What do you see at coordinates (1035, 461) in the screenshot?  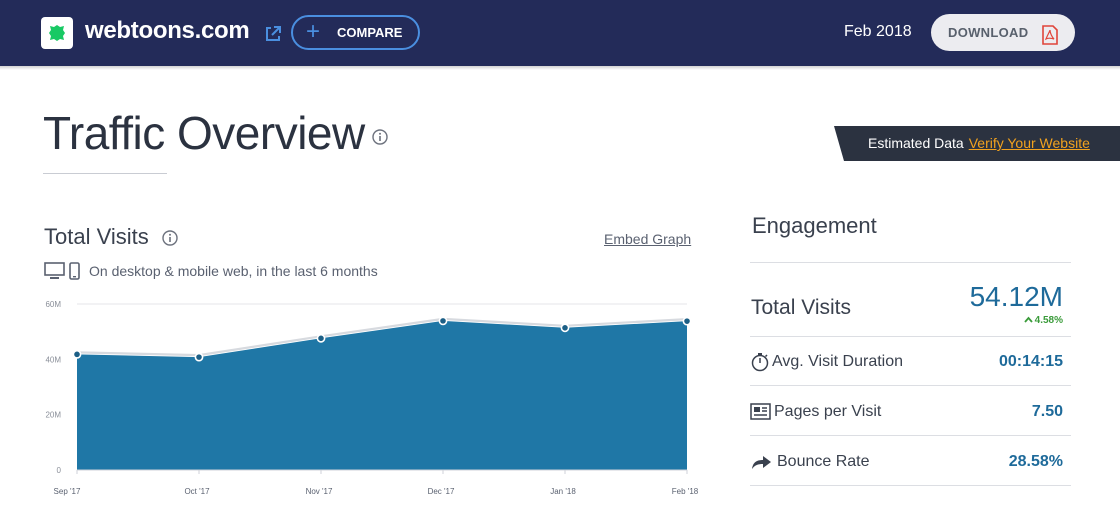 I see `bounce-rate-value: 28.58%` at bounding box center [1035, 461].